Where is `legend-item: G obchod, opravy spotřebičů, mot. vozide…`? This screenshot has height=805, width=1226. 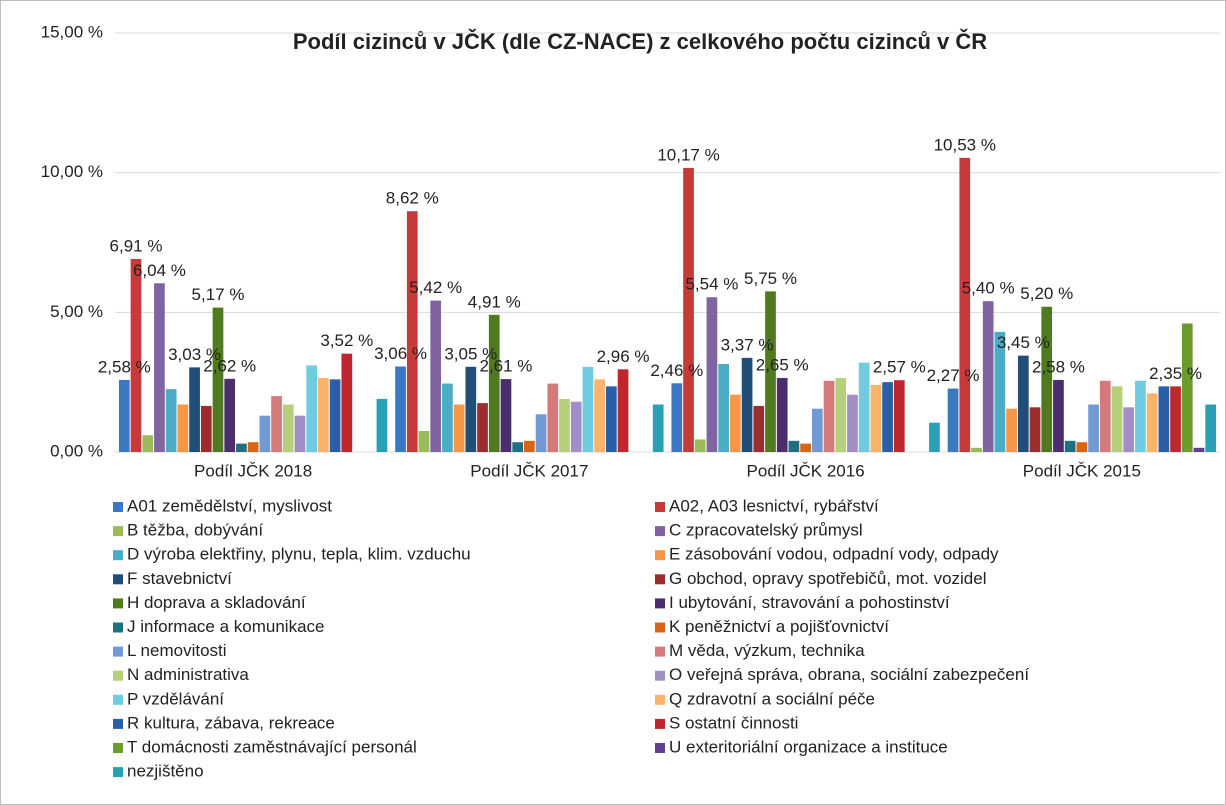 legend-item: G obchod, opravy spotřebičů, mot. vozide… is located at coordinates (821, 578).